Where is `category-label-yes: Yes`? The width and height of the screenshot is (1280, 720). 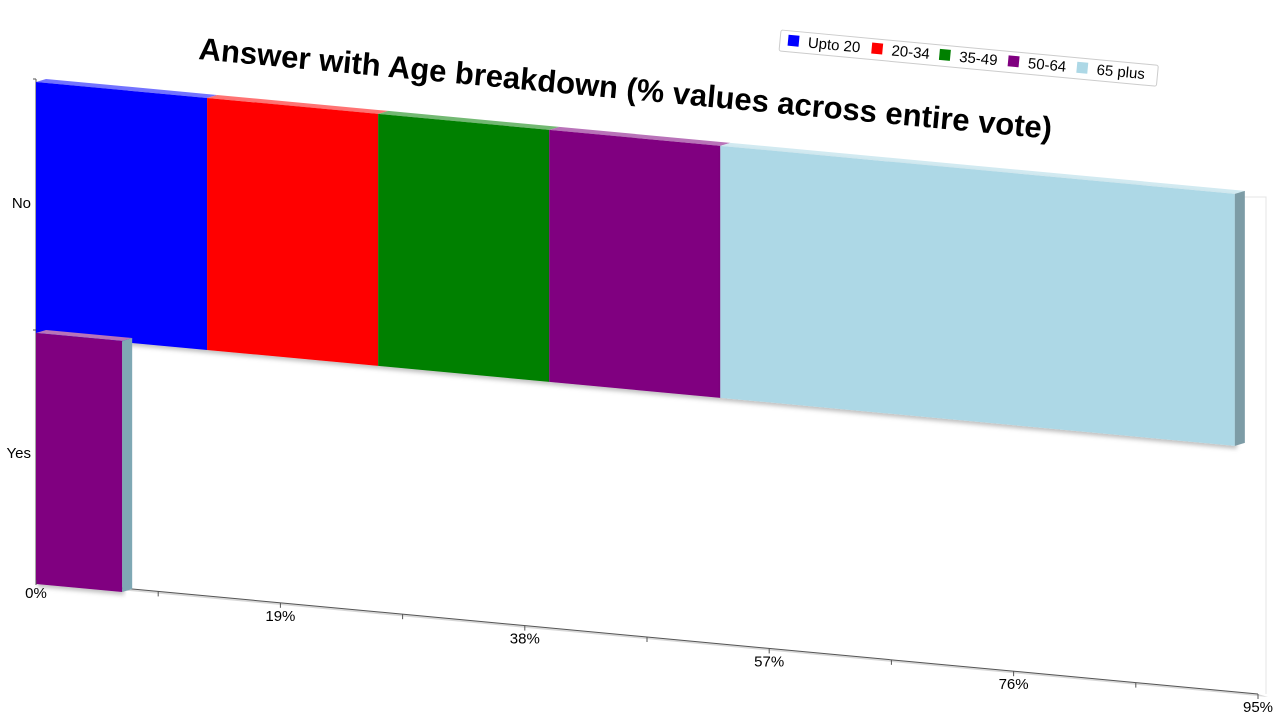 category-label-yes: Yes is located at coordinates (19, 453).